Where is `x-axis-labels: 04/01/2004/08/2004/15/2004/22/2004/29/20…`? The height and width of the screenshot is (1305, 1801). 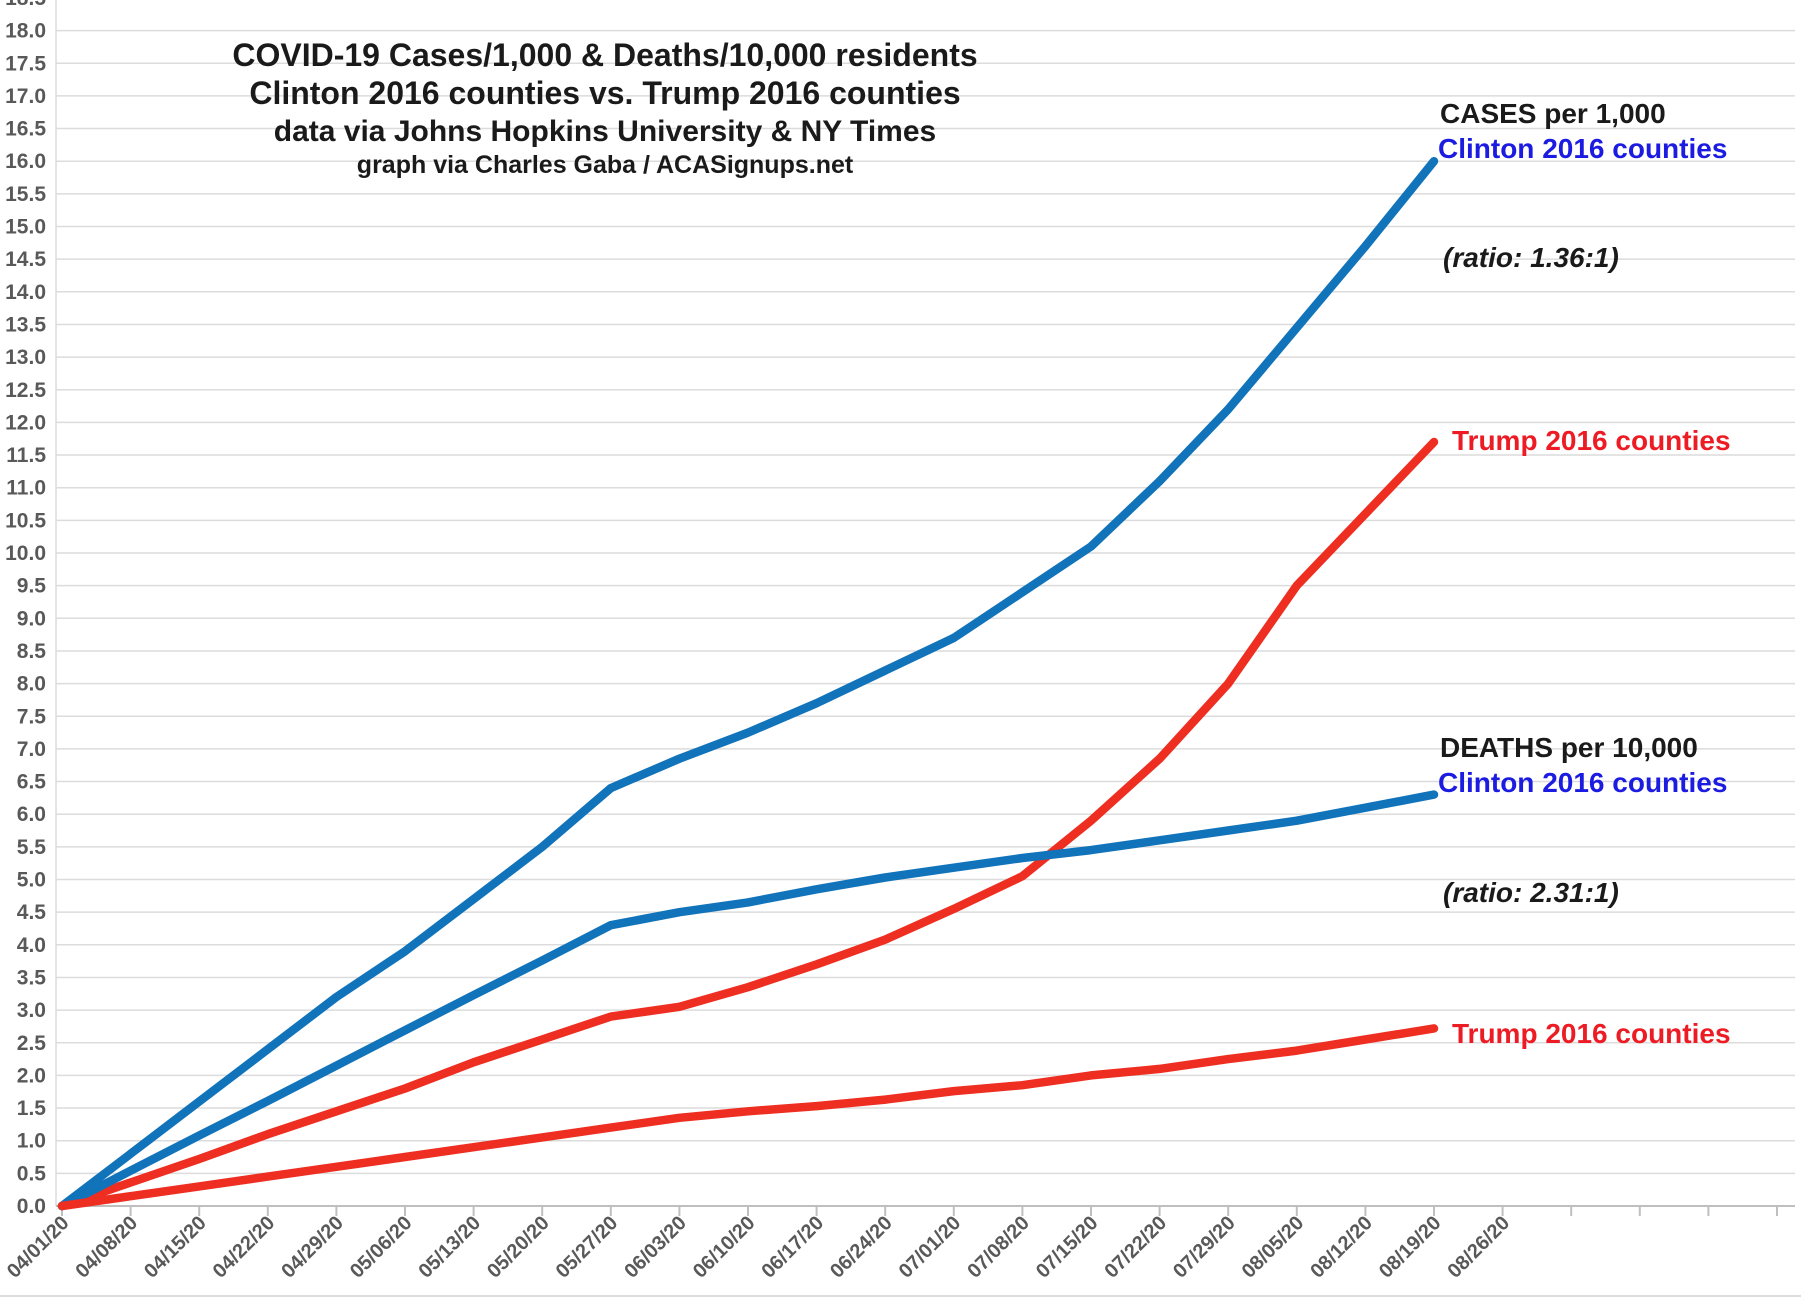 x-axis-labels: 04/01/2004/08/2004/15/2004/22/2004/29/20… is located at coordinates (758, 1247).